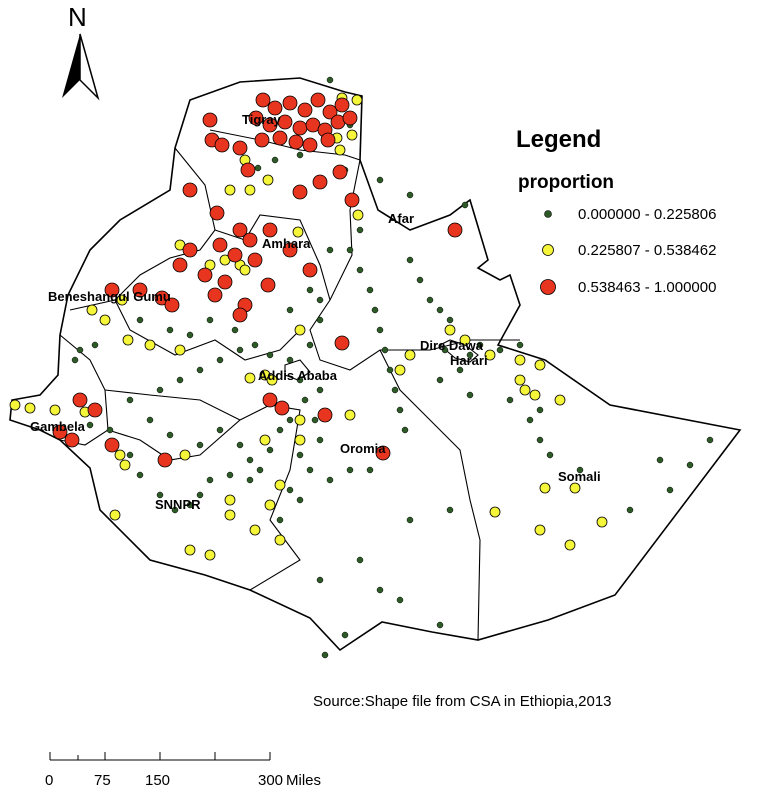 This screenshot has height=793, width=765. I want to click on scale-label: 150, so click(157, 780).